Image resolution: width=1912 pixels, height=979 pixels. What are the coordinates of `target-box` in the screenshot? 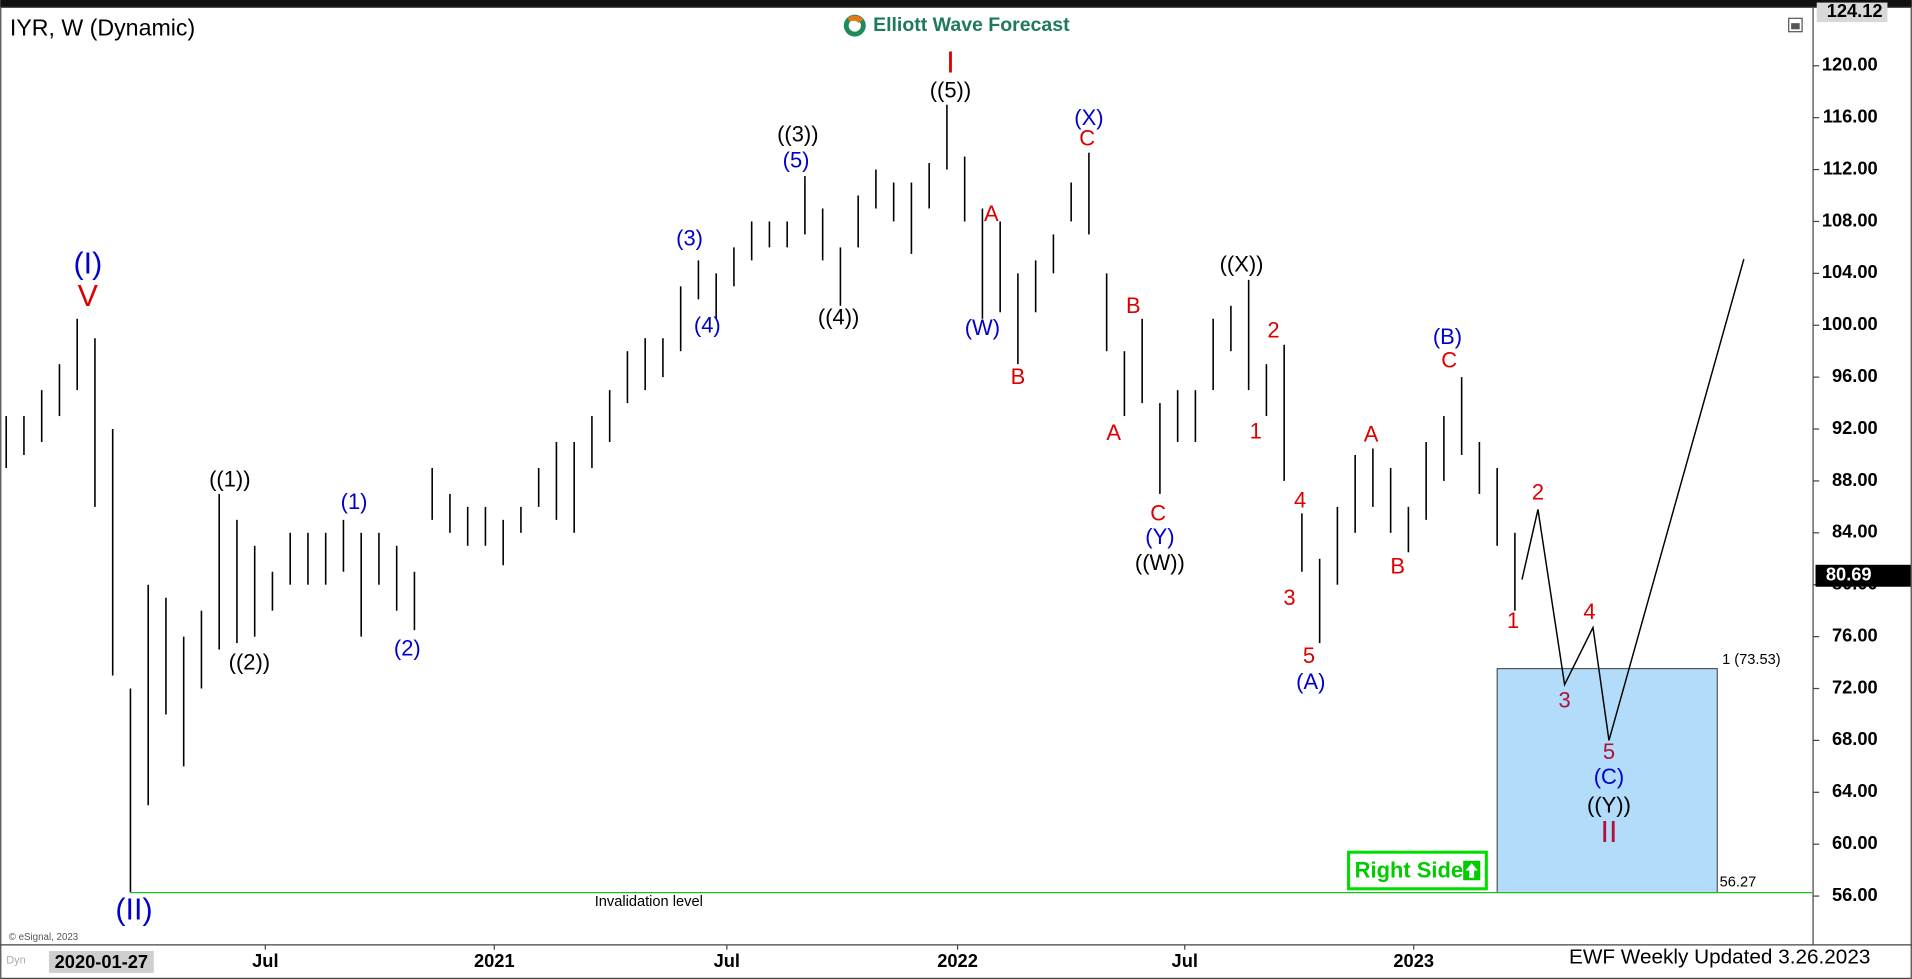 It's located at (1607, 781).